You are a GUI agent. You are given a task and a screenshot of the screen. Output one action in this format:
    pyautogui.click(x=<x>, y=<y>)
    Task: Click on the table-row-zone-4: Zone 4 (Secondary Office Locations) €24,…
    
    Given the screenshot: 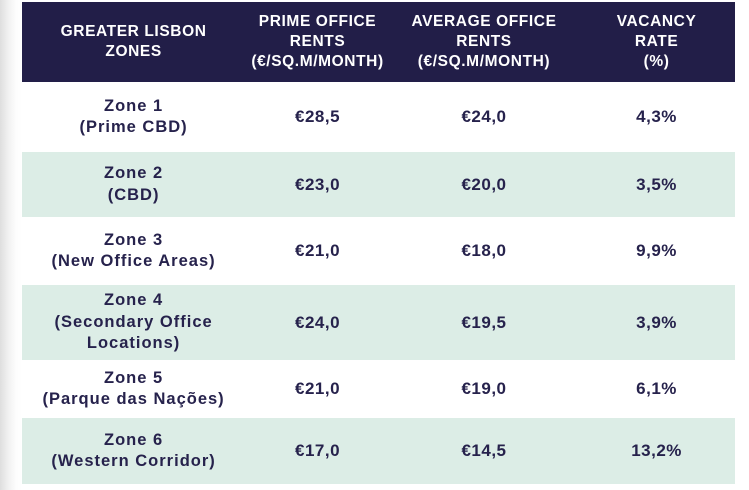 What is the action you would take?
    pyautogui.click(x=378, y=322)
    